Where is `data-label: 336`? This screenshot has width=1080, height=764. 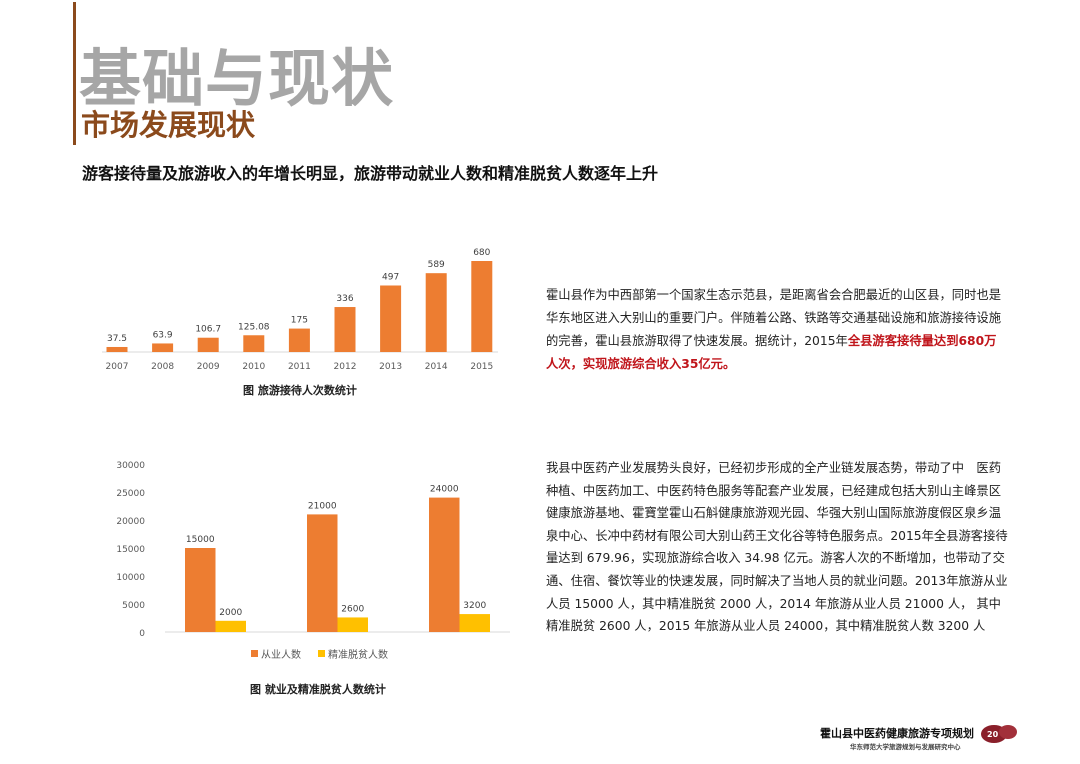 data-label: 336 is located at coordinates (344, 299).